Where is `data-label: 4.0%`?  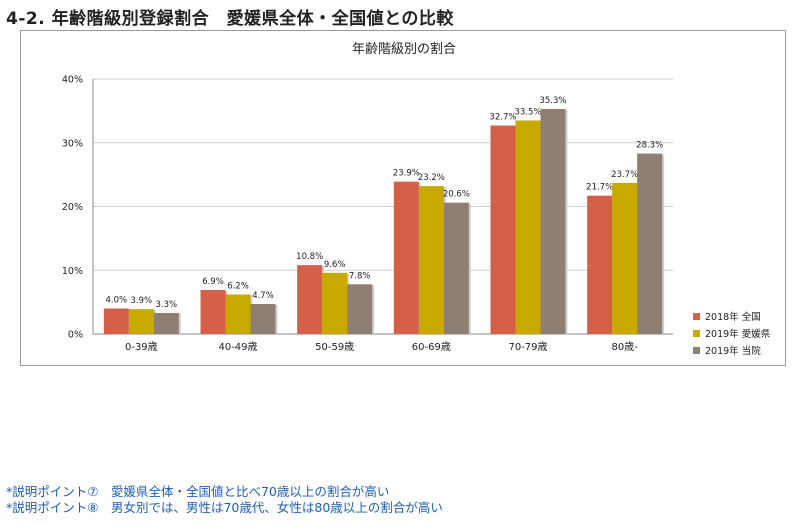 data-label: 4.0% is located at coordinates (117, 301).